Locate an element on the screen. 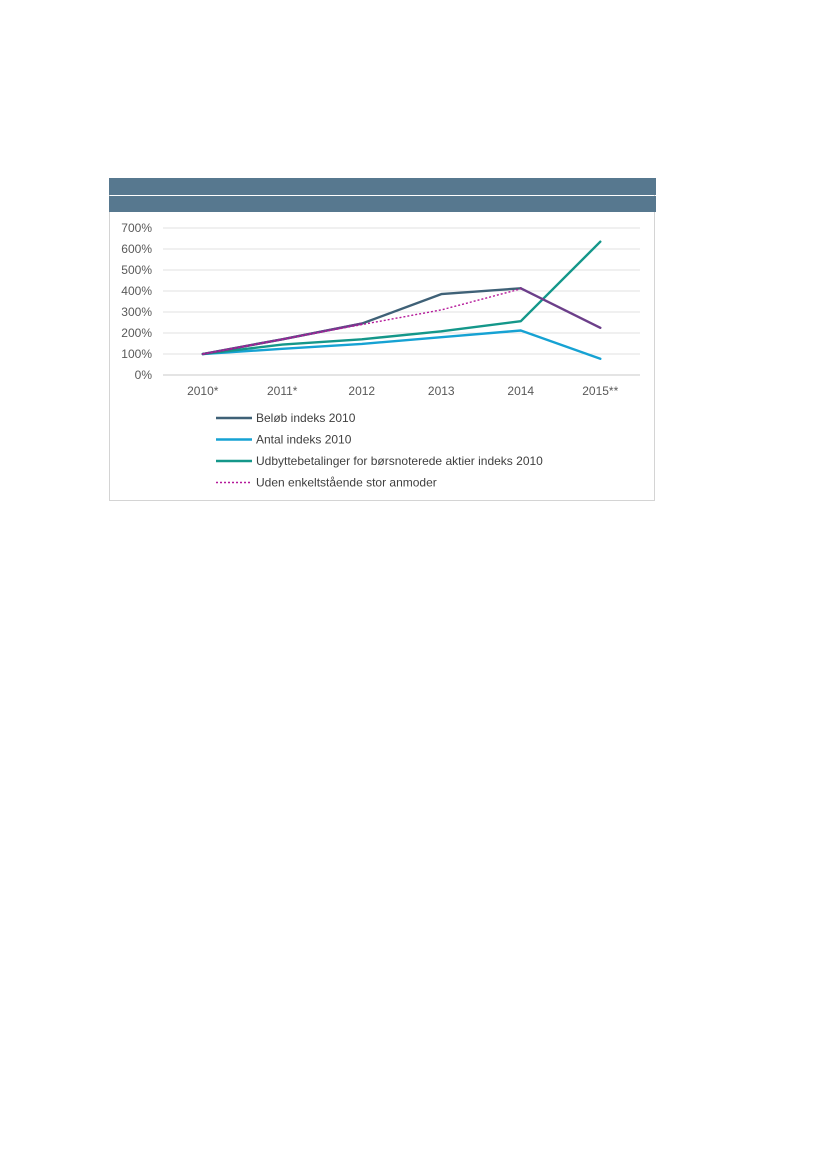 This screenshot has width=827, height=1169. series-line-udbyttebetalinger-for-b-rsnoterede-aktier-indeks-2010 is located at coordinates (401, 298).